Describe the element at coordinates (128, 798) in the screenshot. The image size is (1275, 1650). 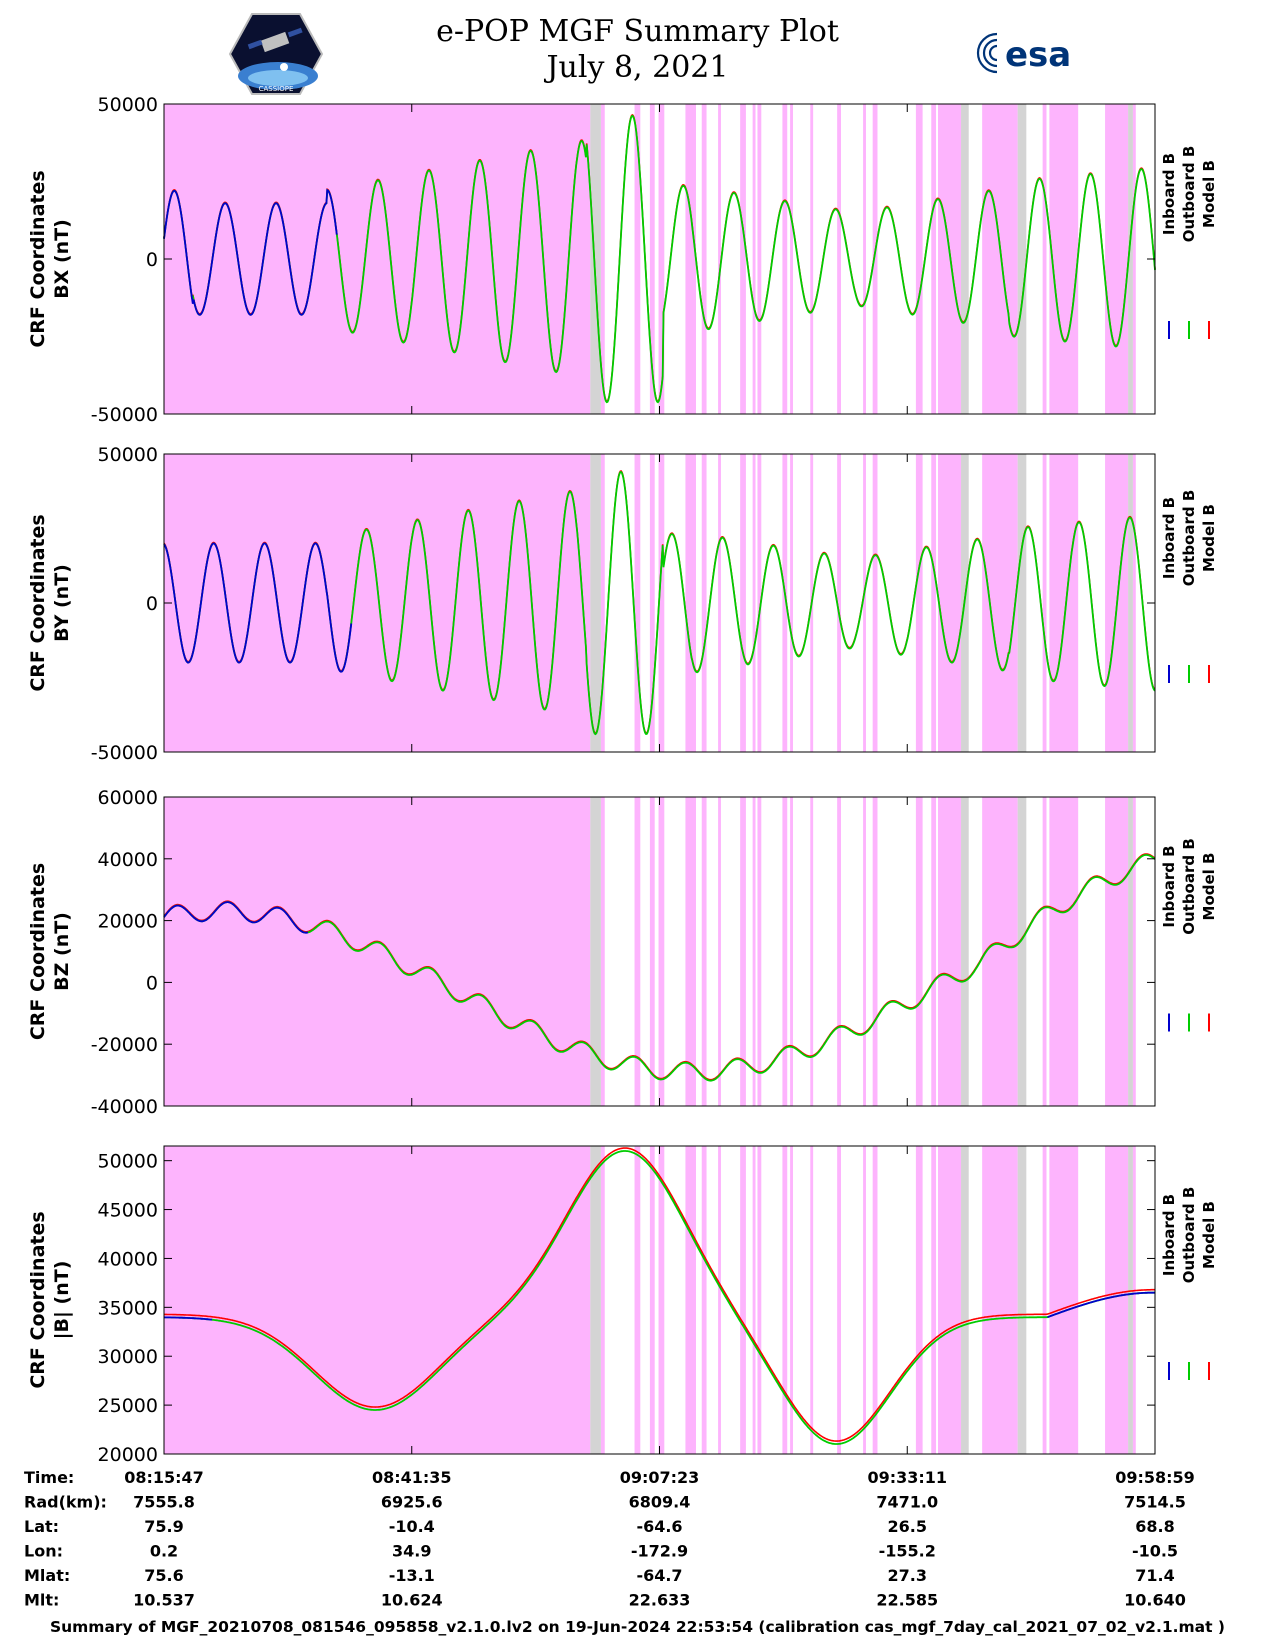
I see `y-tick-label: 60000` at that location.